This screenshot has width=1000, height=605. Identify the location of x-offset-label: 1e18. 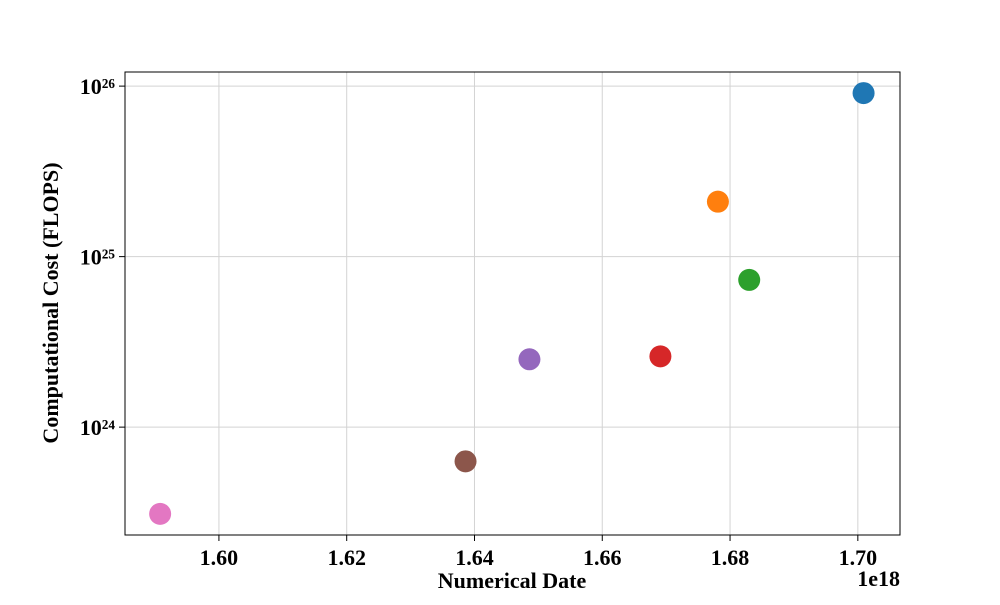
(878, 578).